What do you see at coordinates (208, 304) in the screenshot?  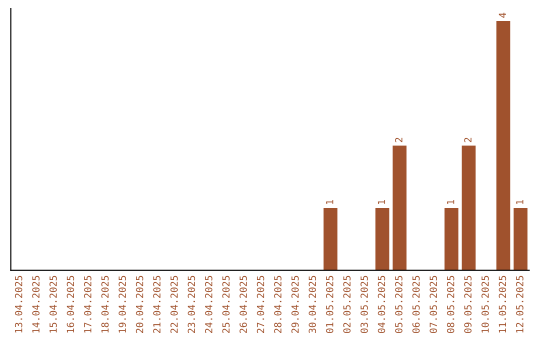 I see `x-tick-label: 24.04.2025` at bounding box center [208, 304].